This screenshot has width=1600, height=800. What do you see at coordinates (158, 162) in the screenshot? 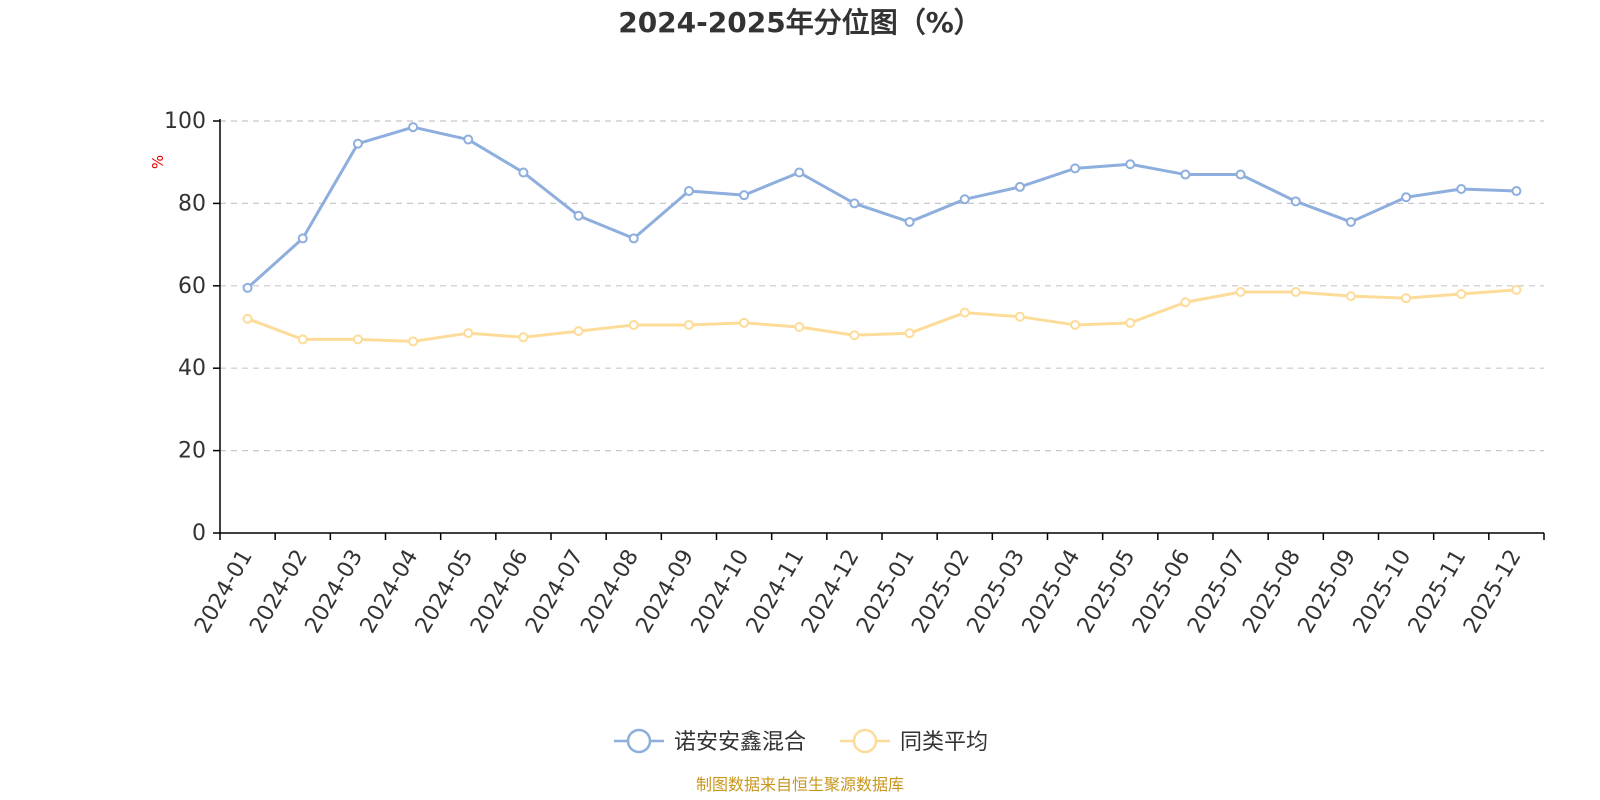
I see `y-unit-label: %` at bounding box center [158, 162].